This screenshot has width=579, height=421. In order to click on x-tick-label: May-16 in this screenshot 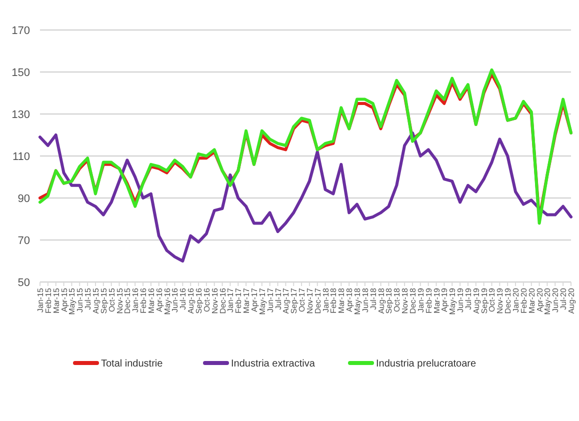, I will do `click(167, 301)`.